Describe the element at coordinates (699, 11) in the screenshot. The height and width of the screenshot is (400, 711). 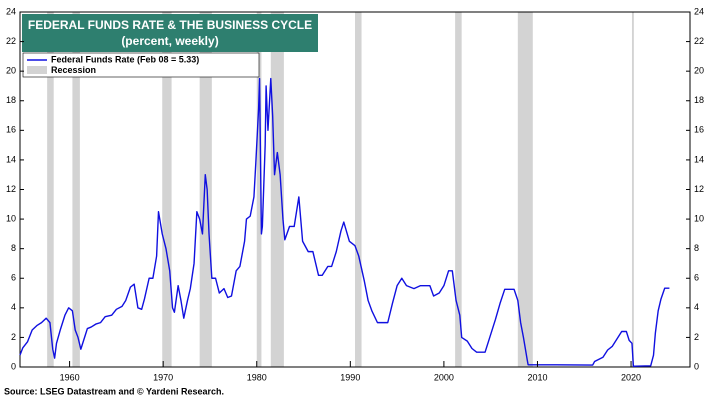
I see `y2-tick-label: 24` at that location.